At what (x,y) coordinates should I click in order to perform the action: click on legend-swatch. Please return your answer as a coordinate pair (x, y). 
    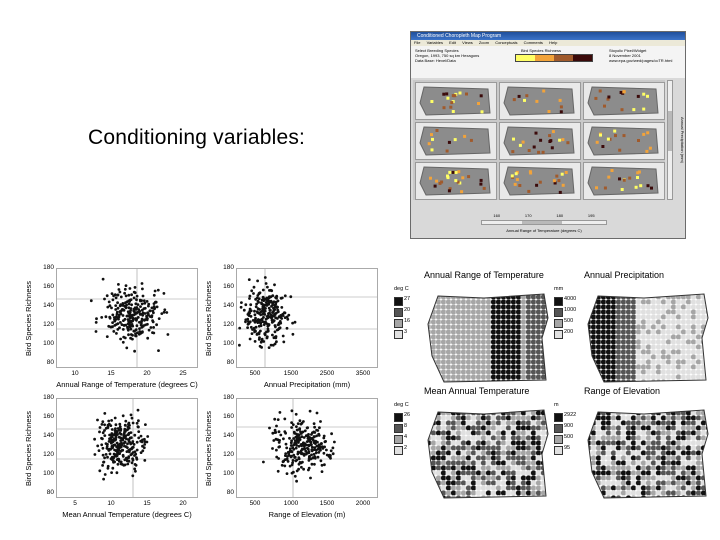
    Looking at the image, I should click on (398, 417).